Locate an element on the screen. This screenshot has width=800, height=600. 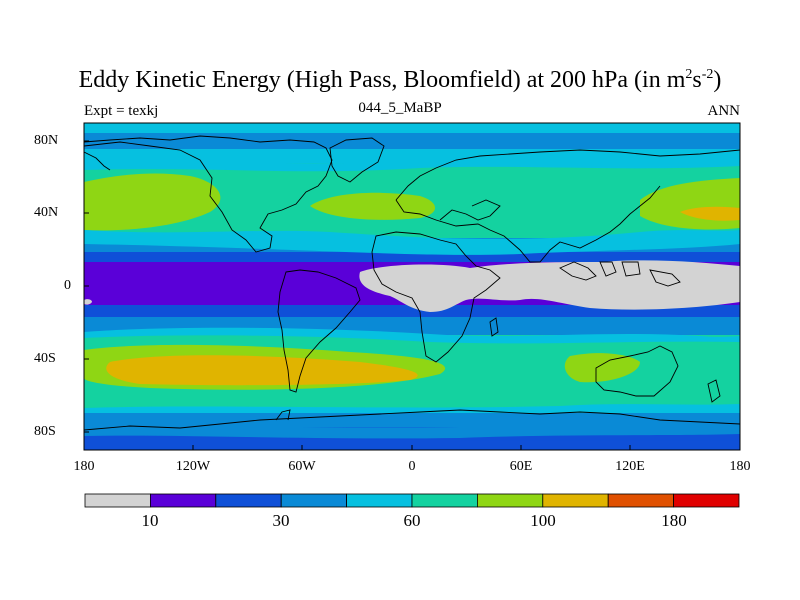
colorbar-label: 10 is located at coordinates (150, 520).